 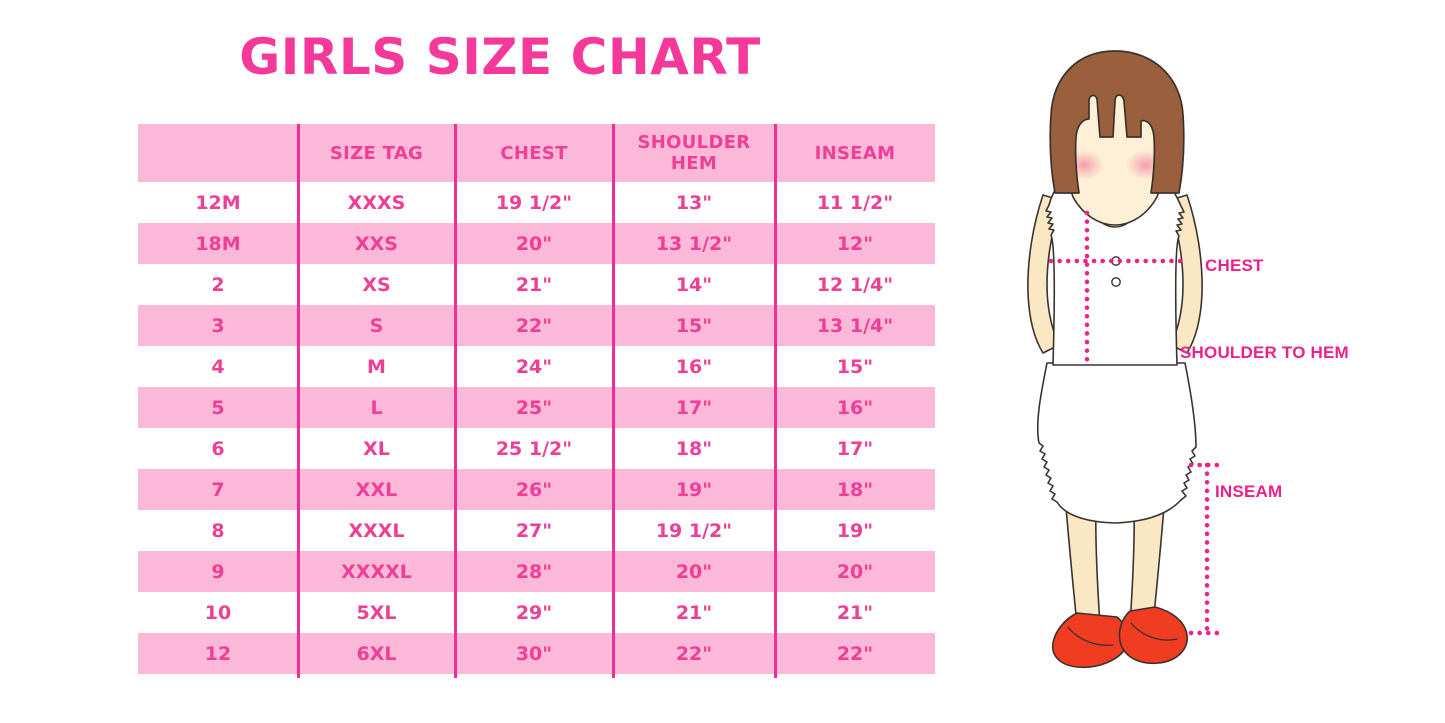 What do you see at coordinates (376, 284) in the screenshot?
I see `cell-size-tag: XS` at bounding box center [376, 284].